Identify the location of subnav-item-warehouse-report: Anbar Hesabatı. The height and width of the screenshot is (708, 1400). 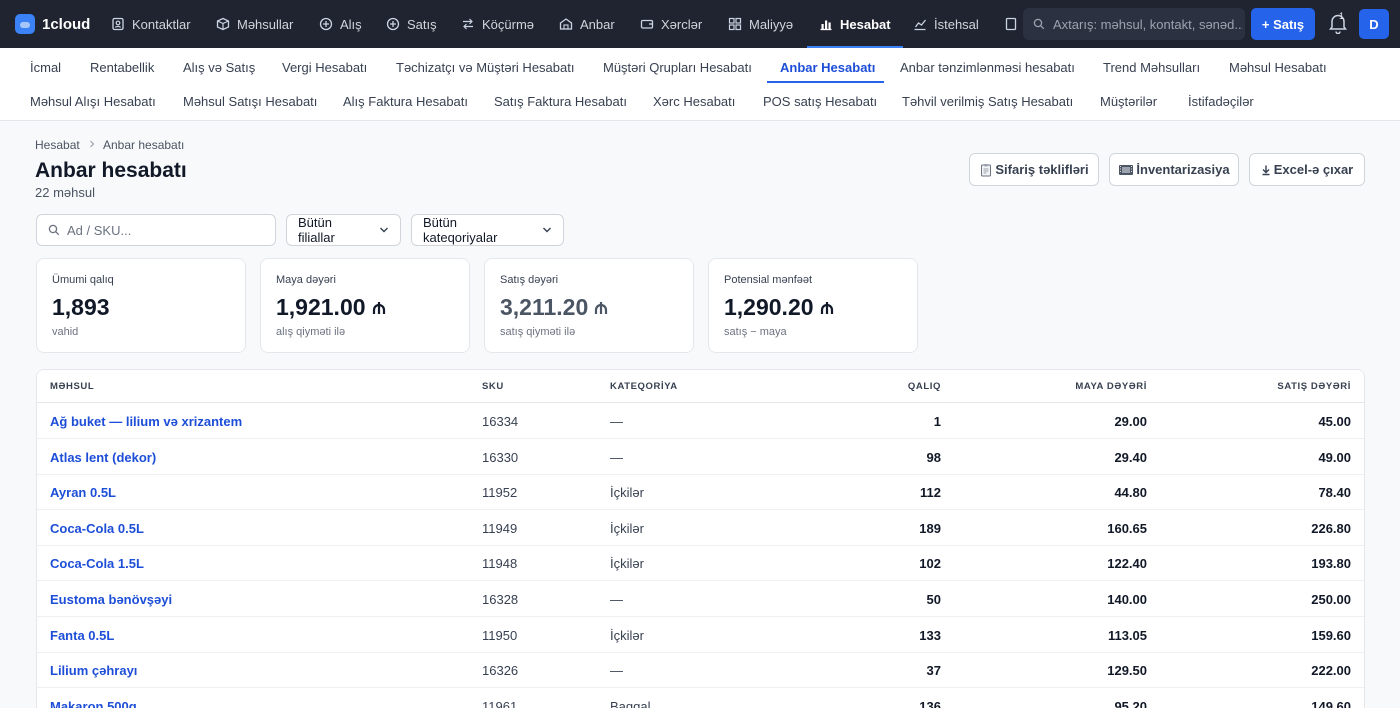
(828, 67).